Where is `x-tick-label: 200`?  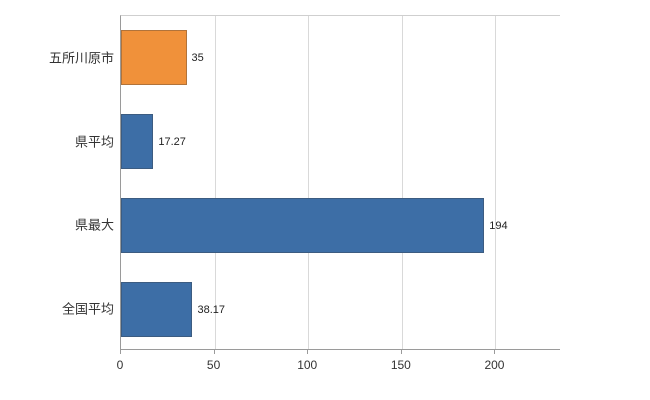 x-tick-label: 200 is located at coordinates (494, 365).